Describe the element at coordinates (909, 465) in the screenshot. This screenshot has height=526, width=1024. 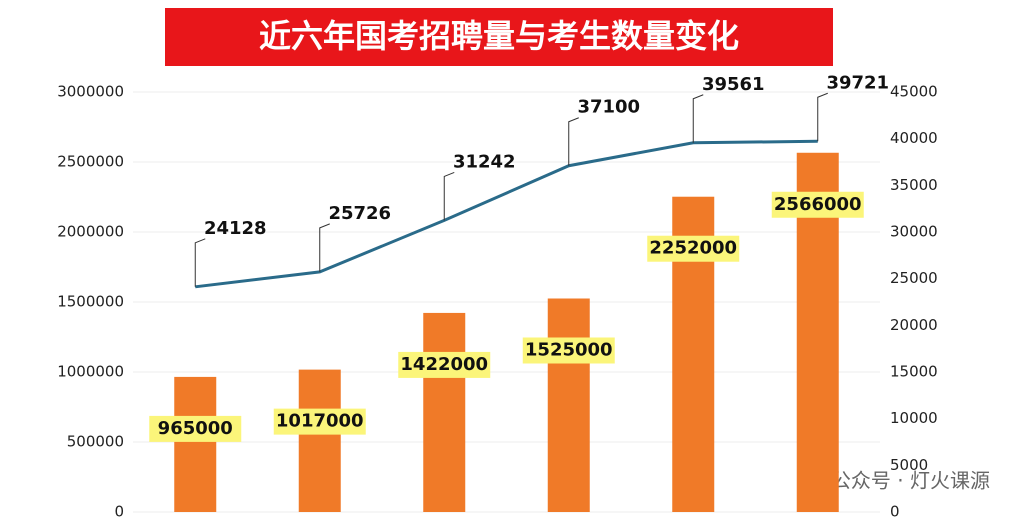
I see `y2-tick-label: 5000` at that location.